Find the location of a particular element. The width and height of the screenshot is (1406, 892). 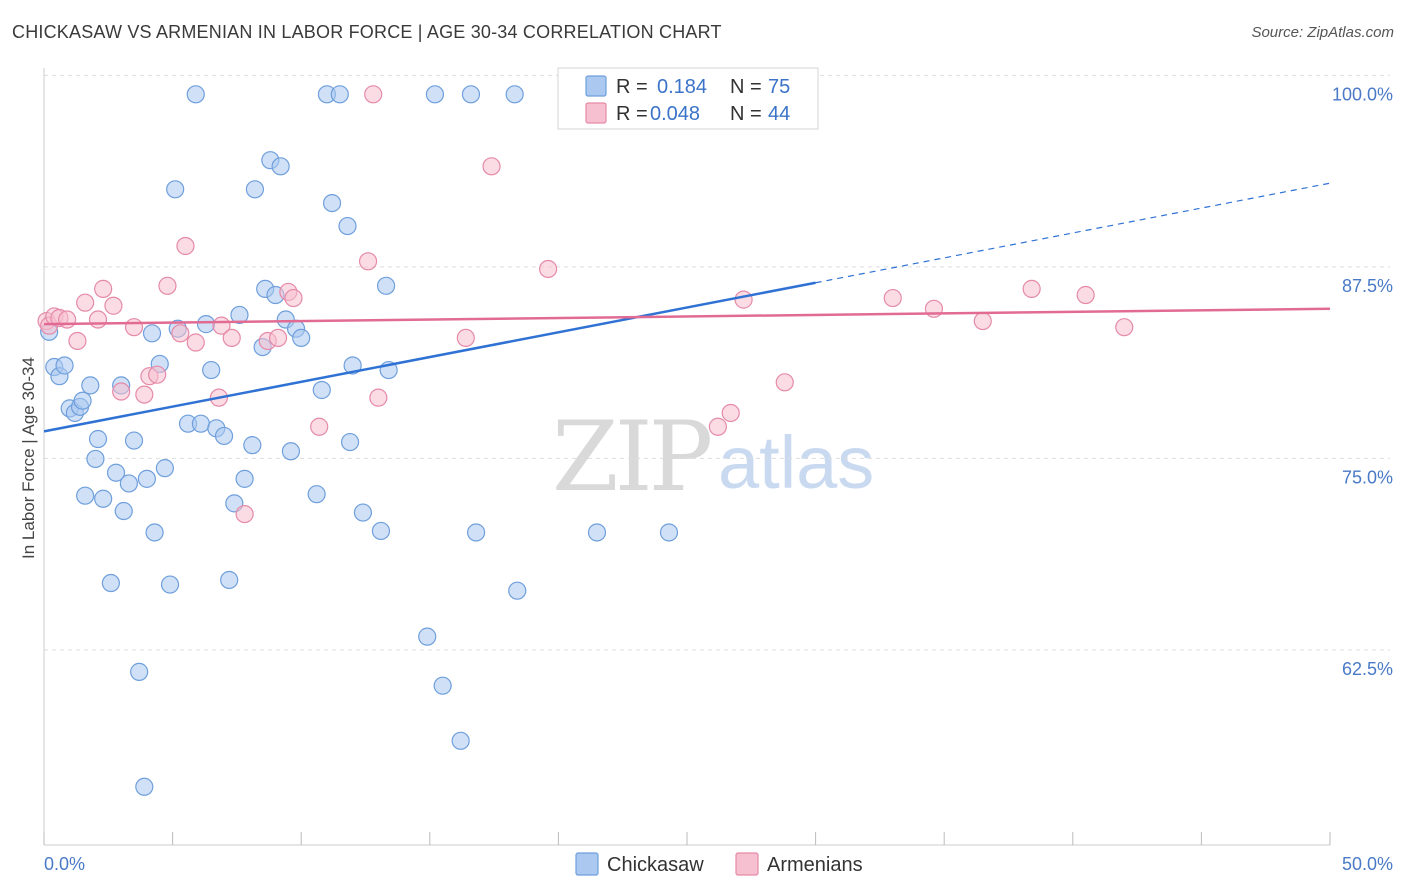

legend-r-label-chickasaw: R = is located at coordinates (632, 87).